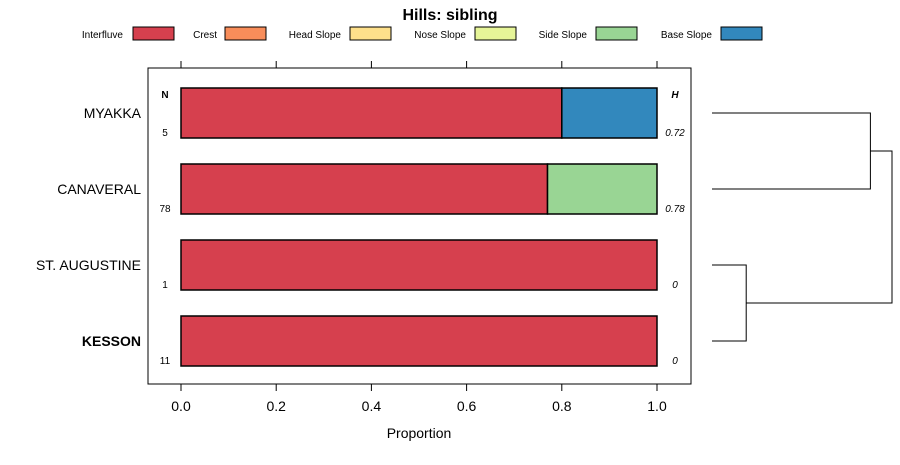 This screenshot has width=900, height=465. What do you see at coordinates (440, 35) in the screenshot?
I see `legend-label-nose-slope: Nose Slope` at bounding box center [440, 35].